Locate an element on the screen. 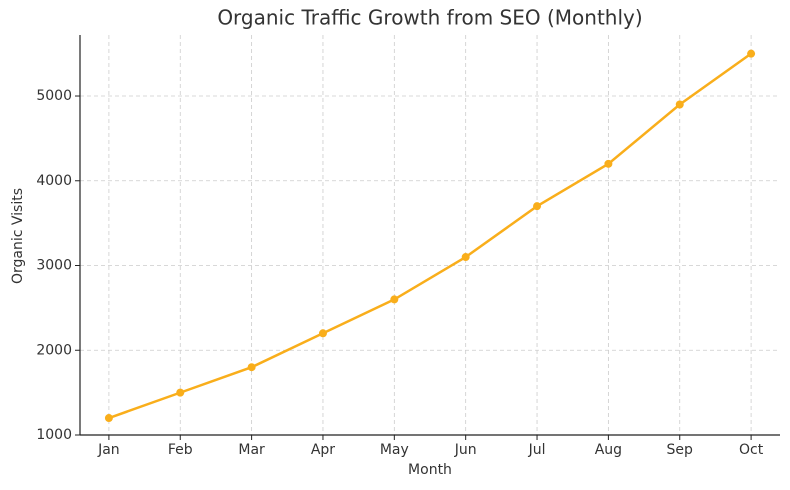 The width and height of the screenshot is (790, 490). y-axis-label: Organic Visits is located at coordinates (18, 236).